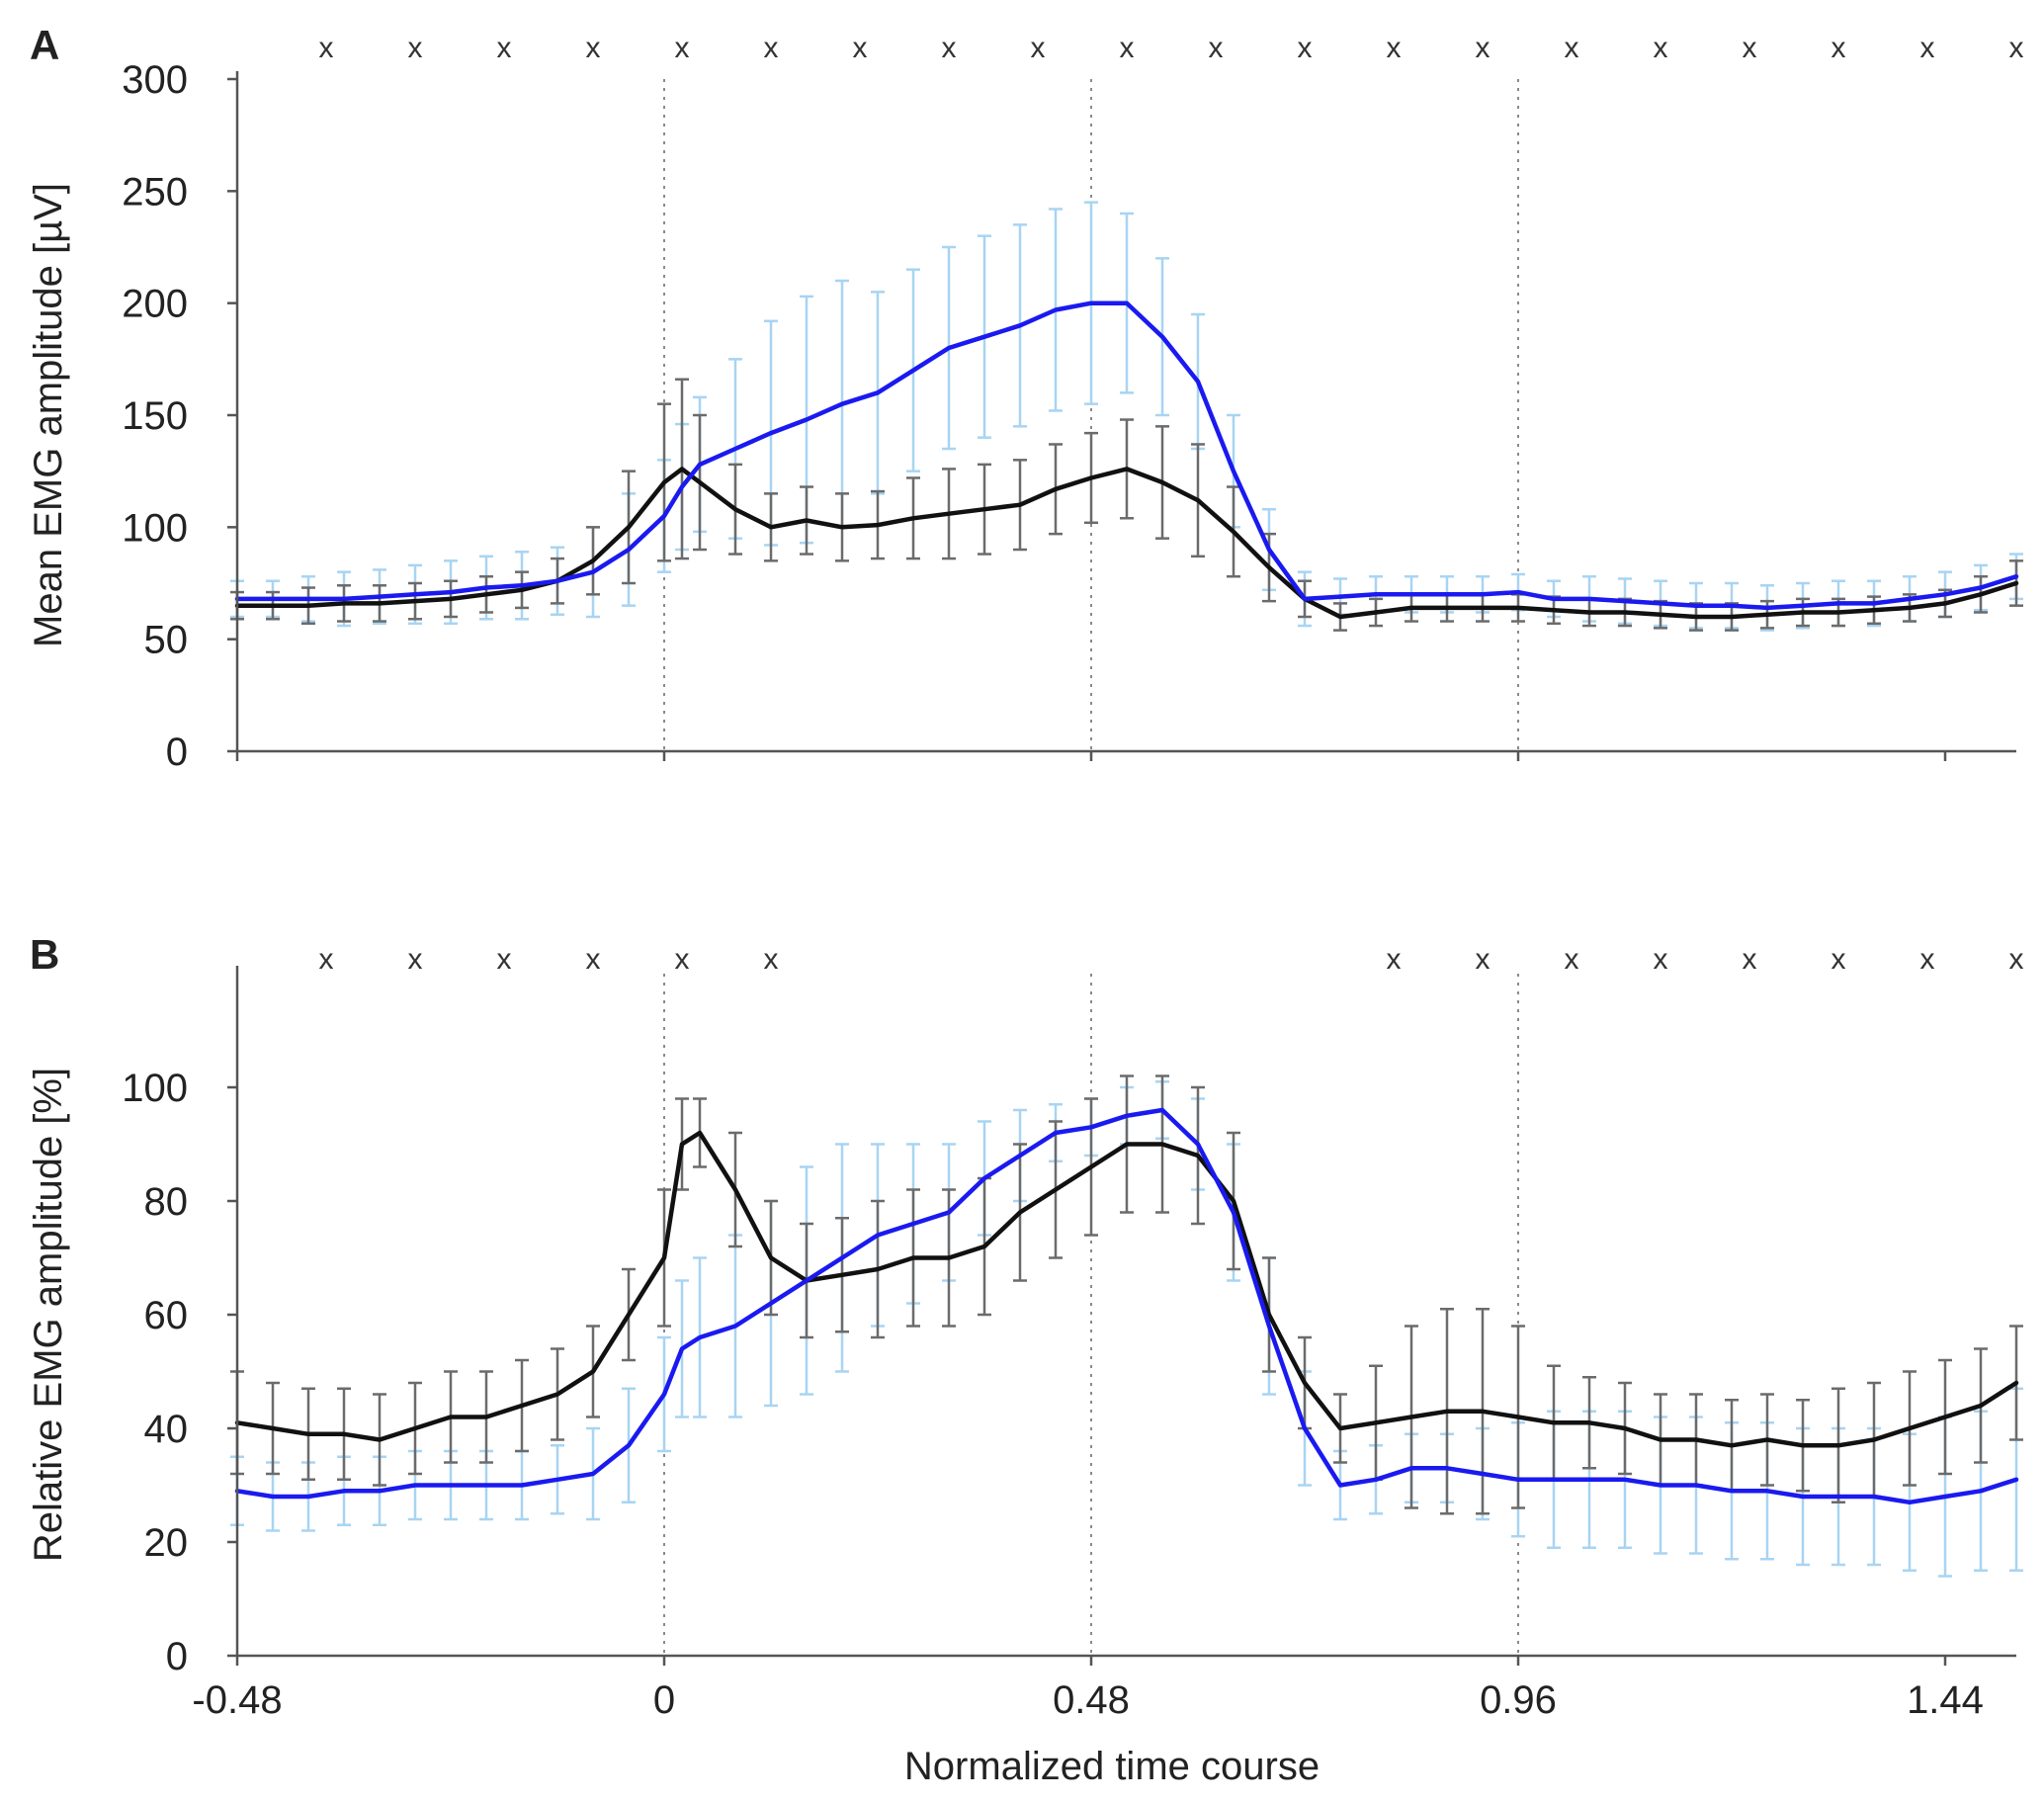  What do you see at coordinates (177, 1656) in the screenshot?
I see `panel-b-y-tick-label: 0` at bounding box center [177, 1656].